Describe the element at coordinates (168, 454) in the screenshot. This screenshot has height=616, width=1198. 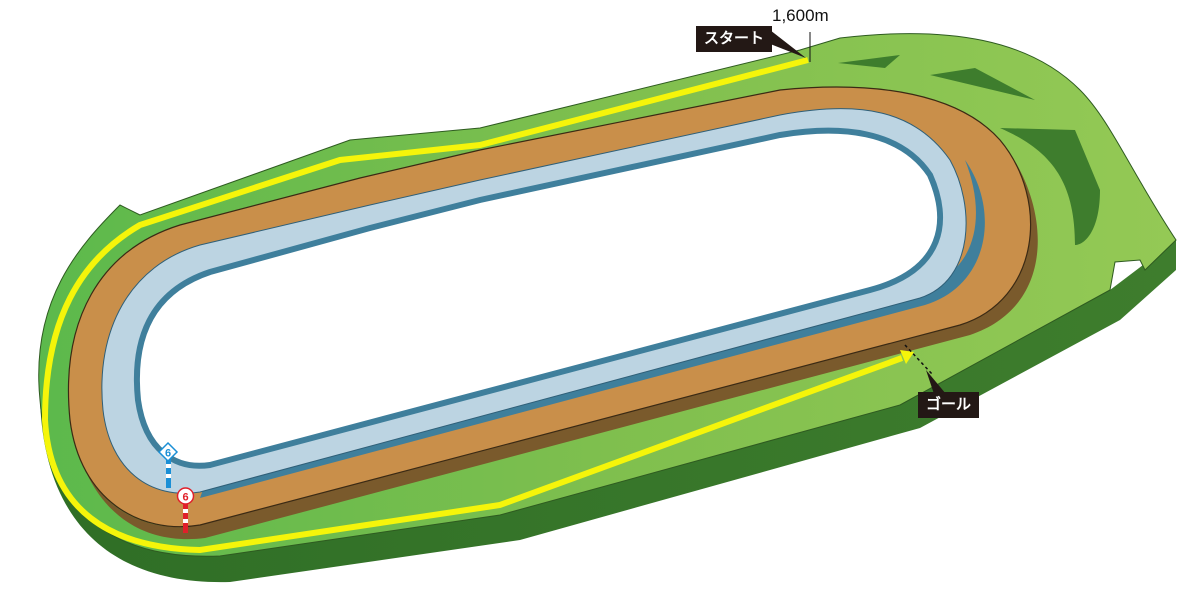
I see `inner-marker-number: 6` at that location.